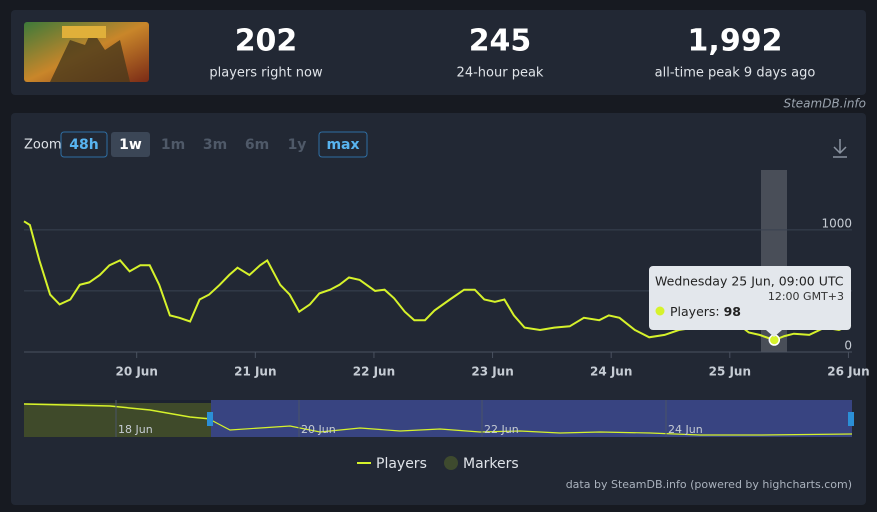 The height and width of the screenshot is (512, 877). I want to click on legend-item: Markers, so click(491, 464).